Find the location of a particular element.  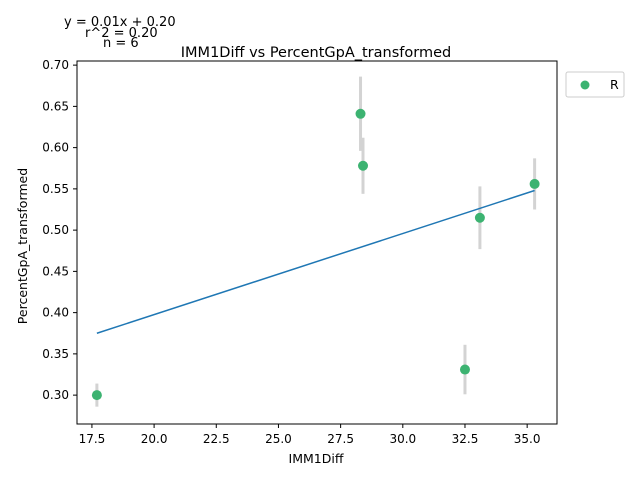

x-axis-label: IMM1Diff is located at coordinates (316, 458).